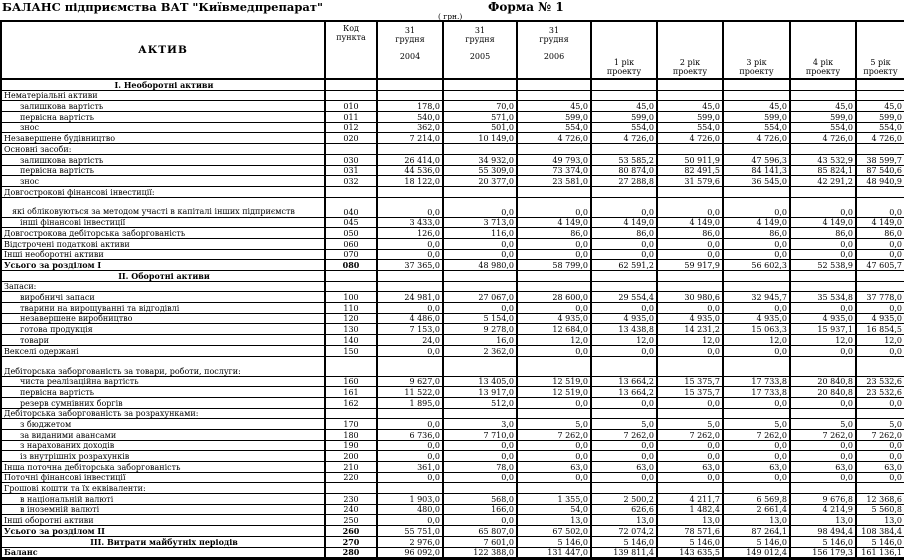  Describe the element at coordinates (554, 181) in the screenshot. I see `cell-value: 23 581,0` at that location.